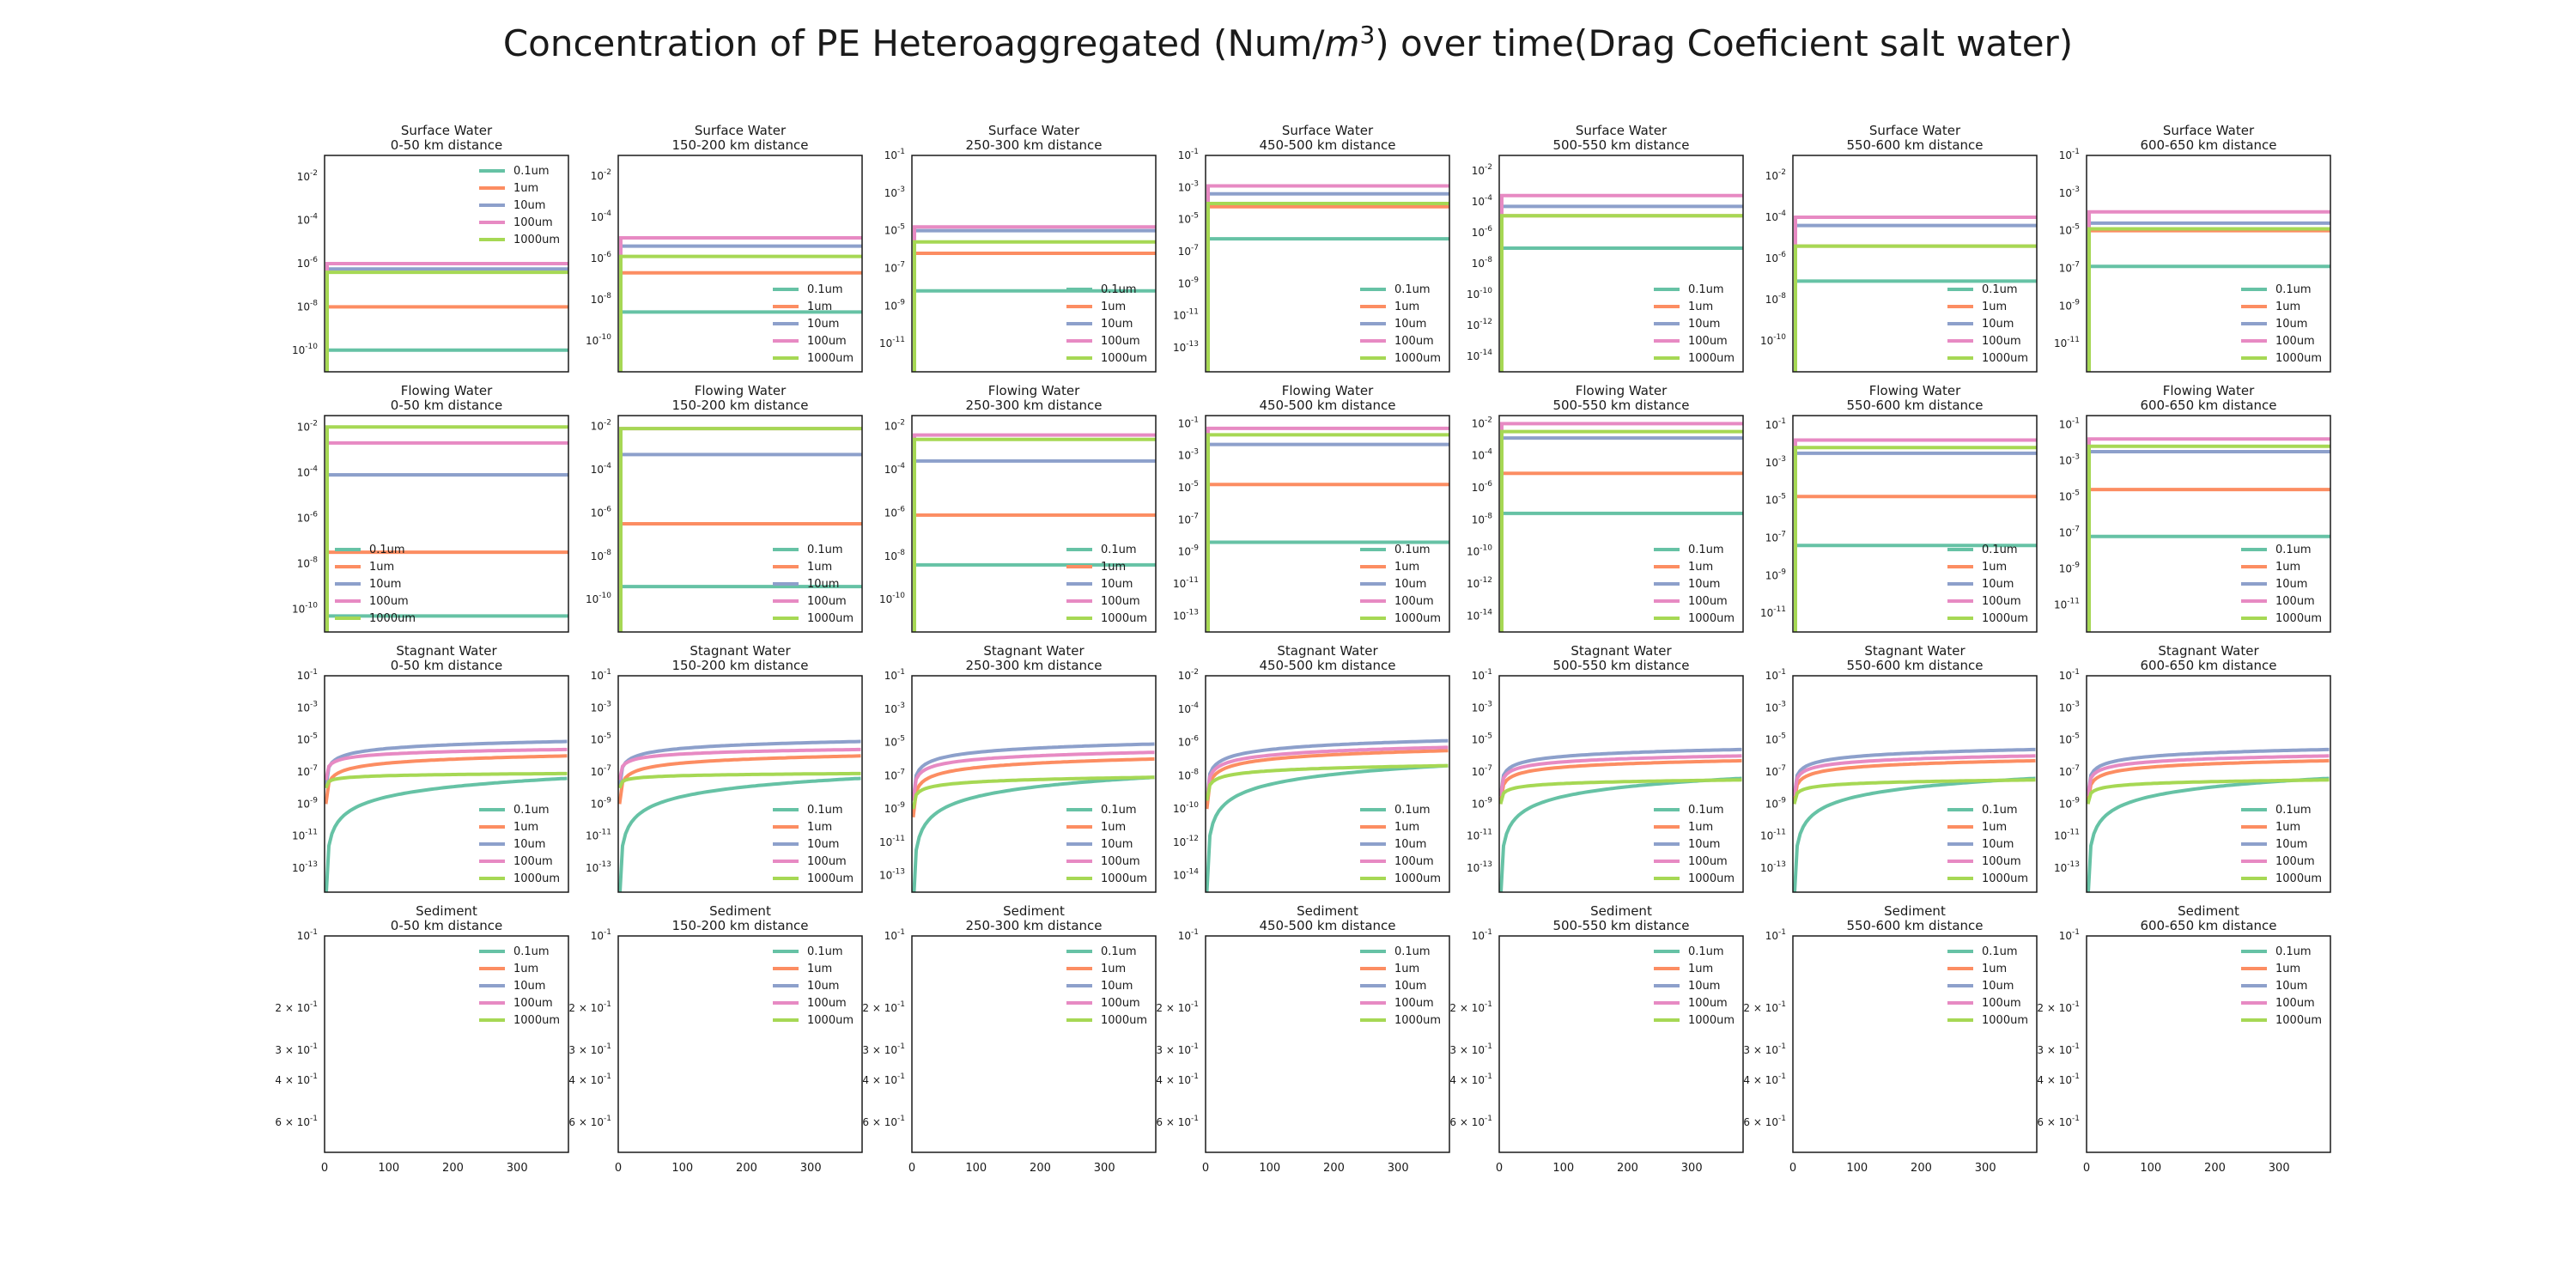 The image size is (2576, 1288). I want to click on series-line-1um, so click(446, 338).